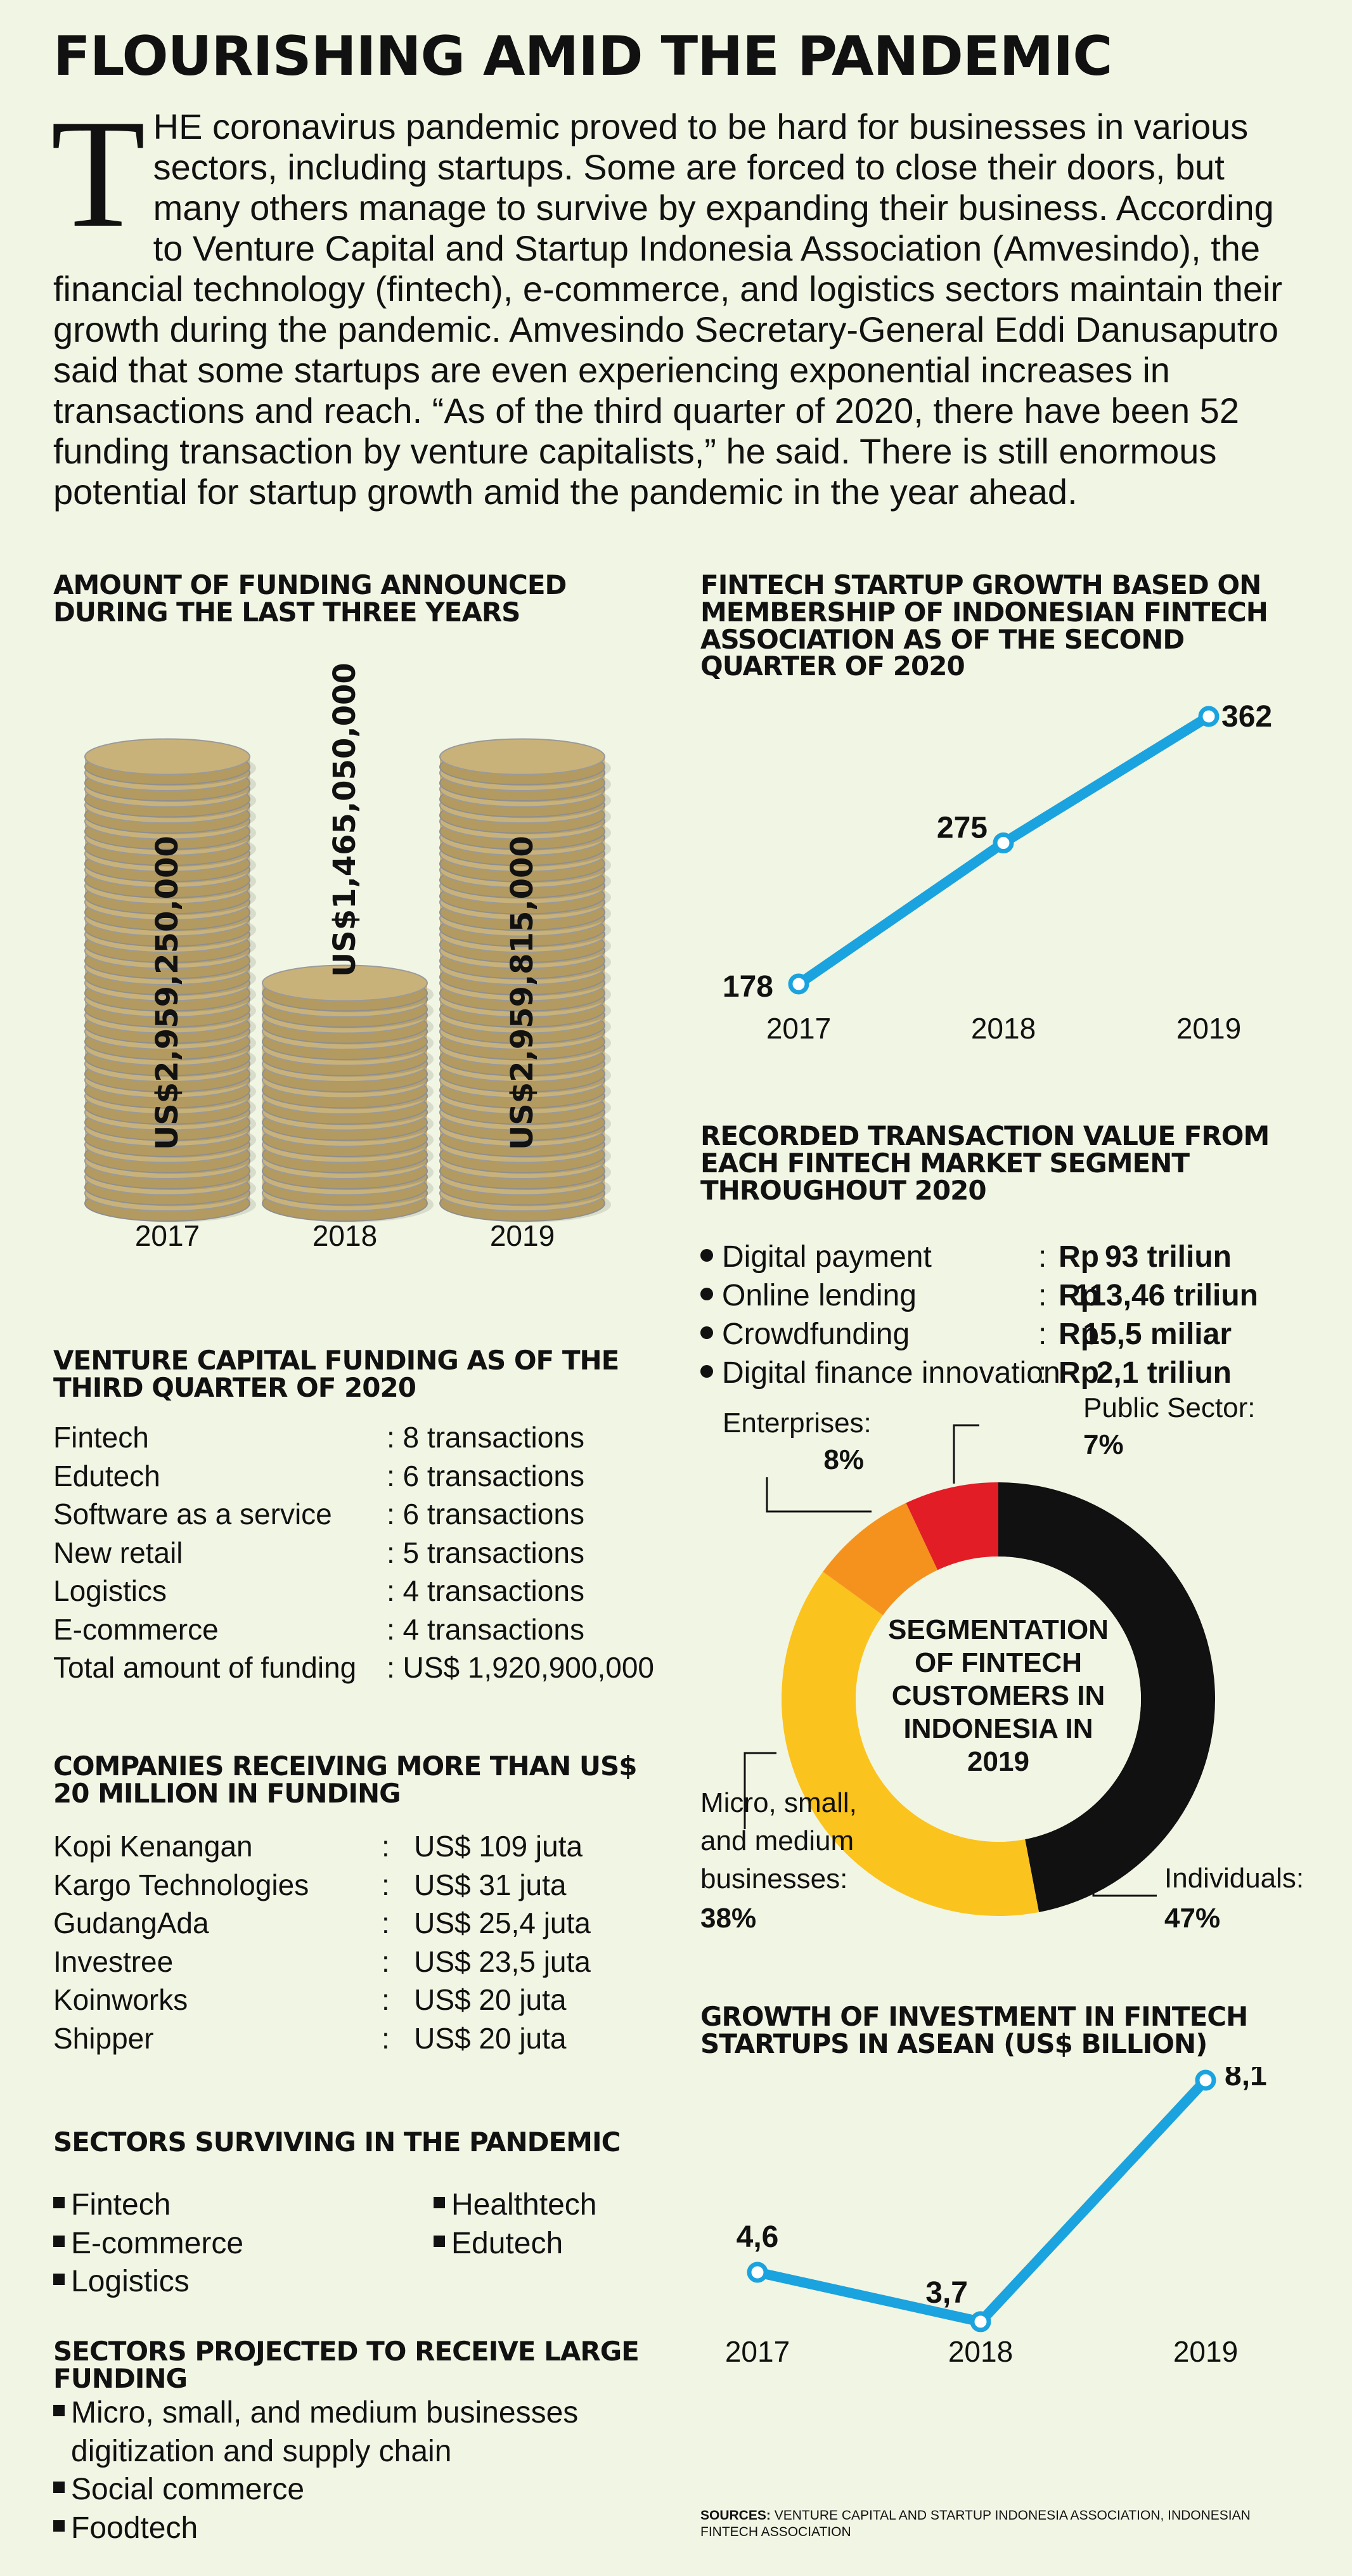 The width and height of the screenshot is (1352, 2576). What do you see at coordinates (582, 56) in the screenshot?
I see `page-title: FLOURISHING AMID THE PANDEMIC` at bounding box center [582, 56].